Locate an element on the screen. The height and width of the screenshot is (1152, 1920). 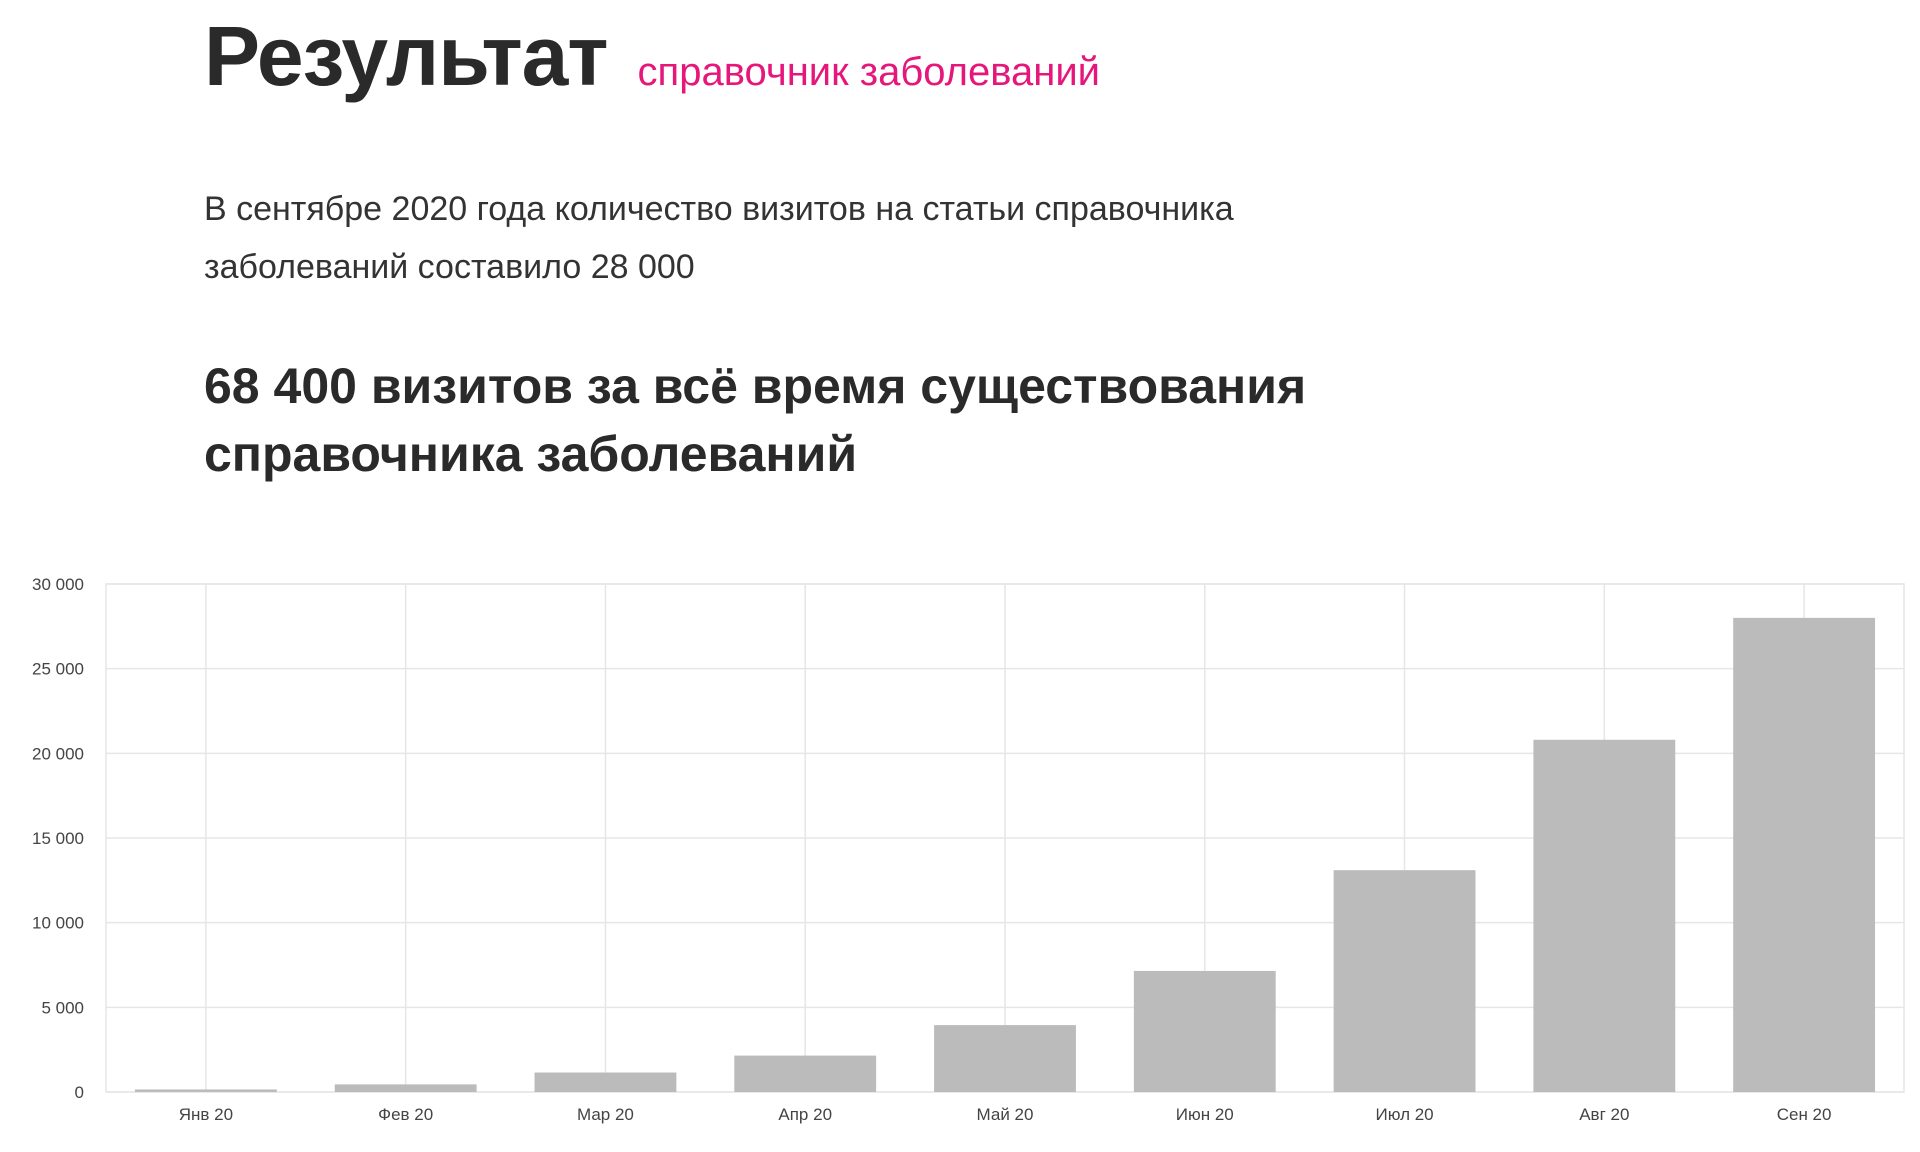
y-tick-label: 5 000 is located at coordinates (62, 1007).